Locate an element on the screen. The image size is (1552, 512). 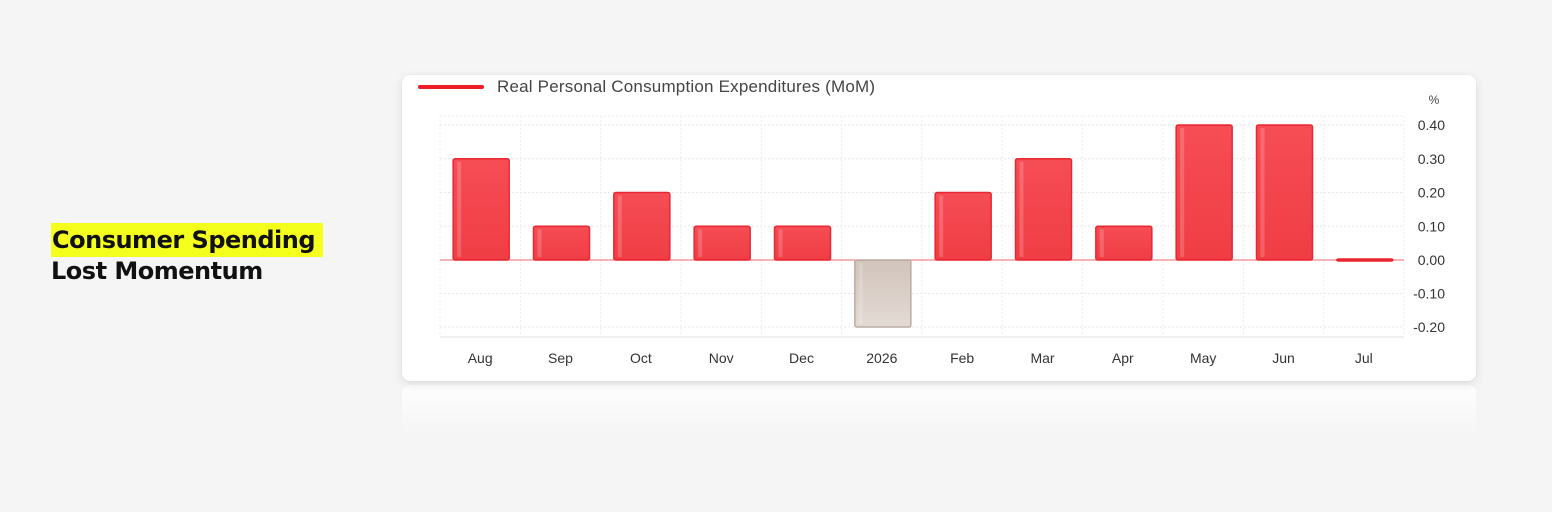
bar-may is located at coordinates (1204, 192).